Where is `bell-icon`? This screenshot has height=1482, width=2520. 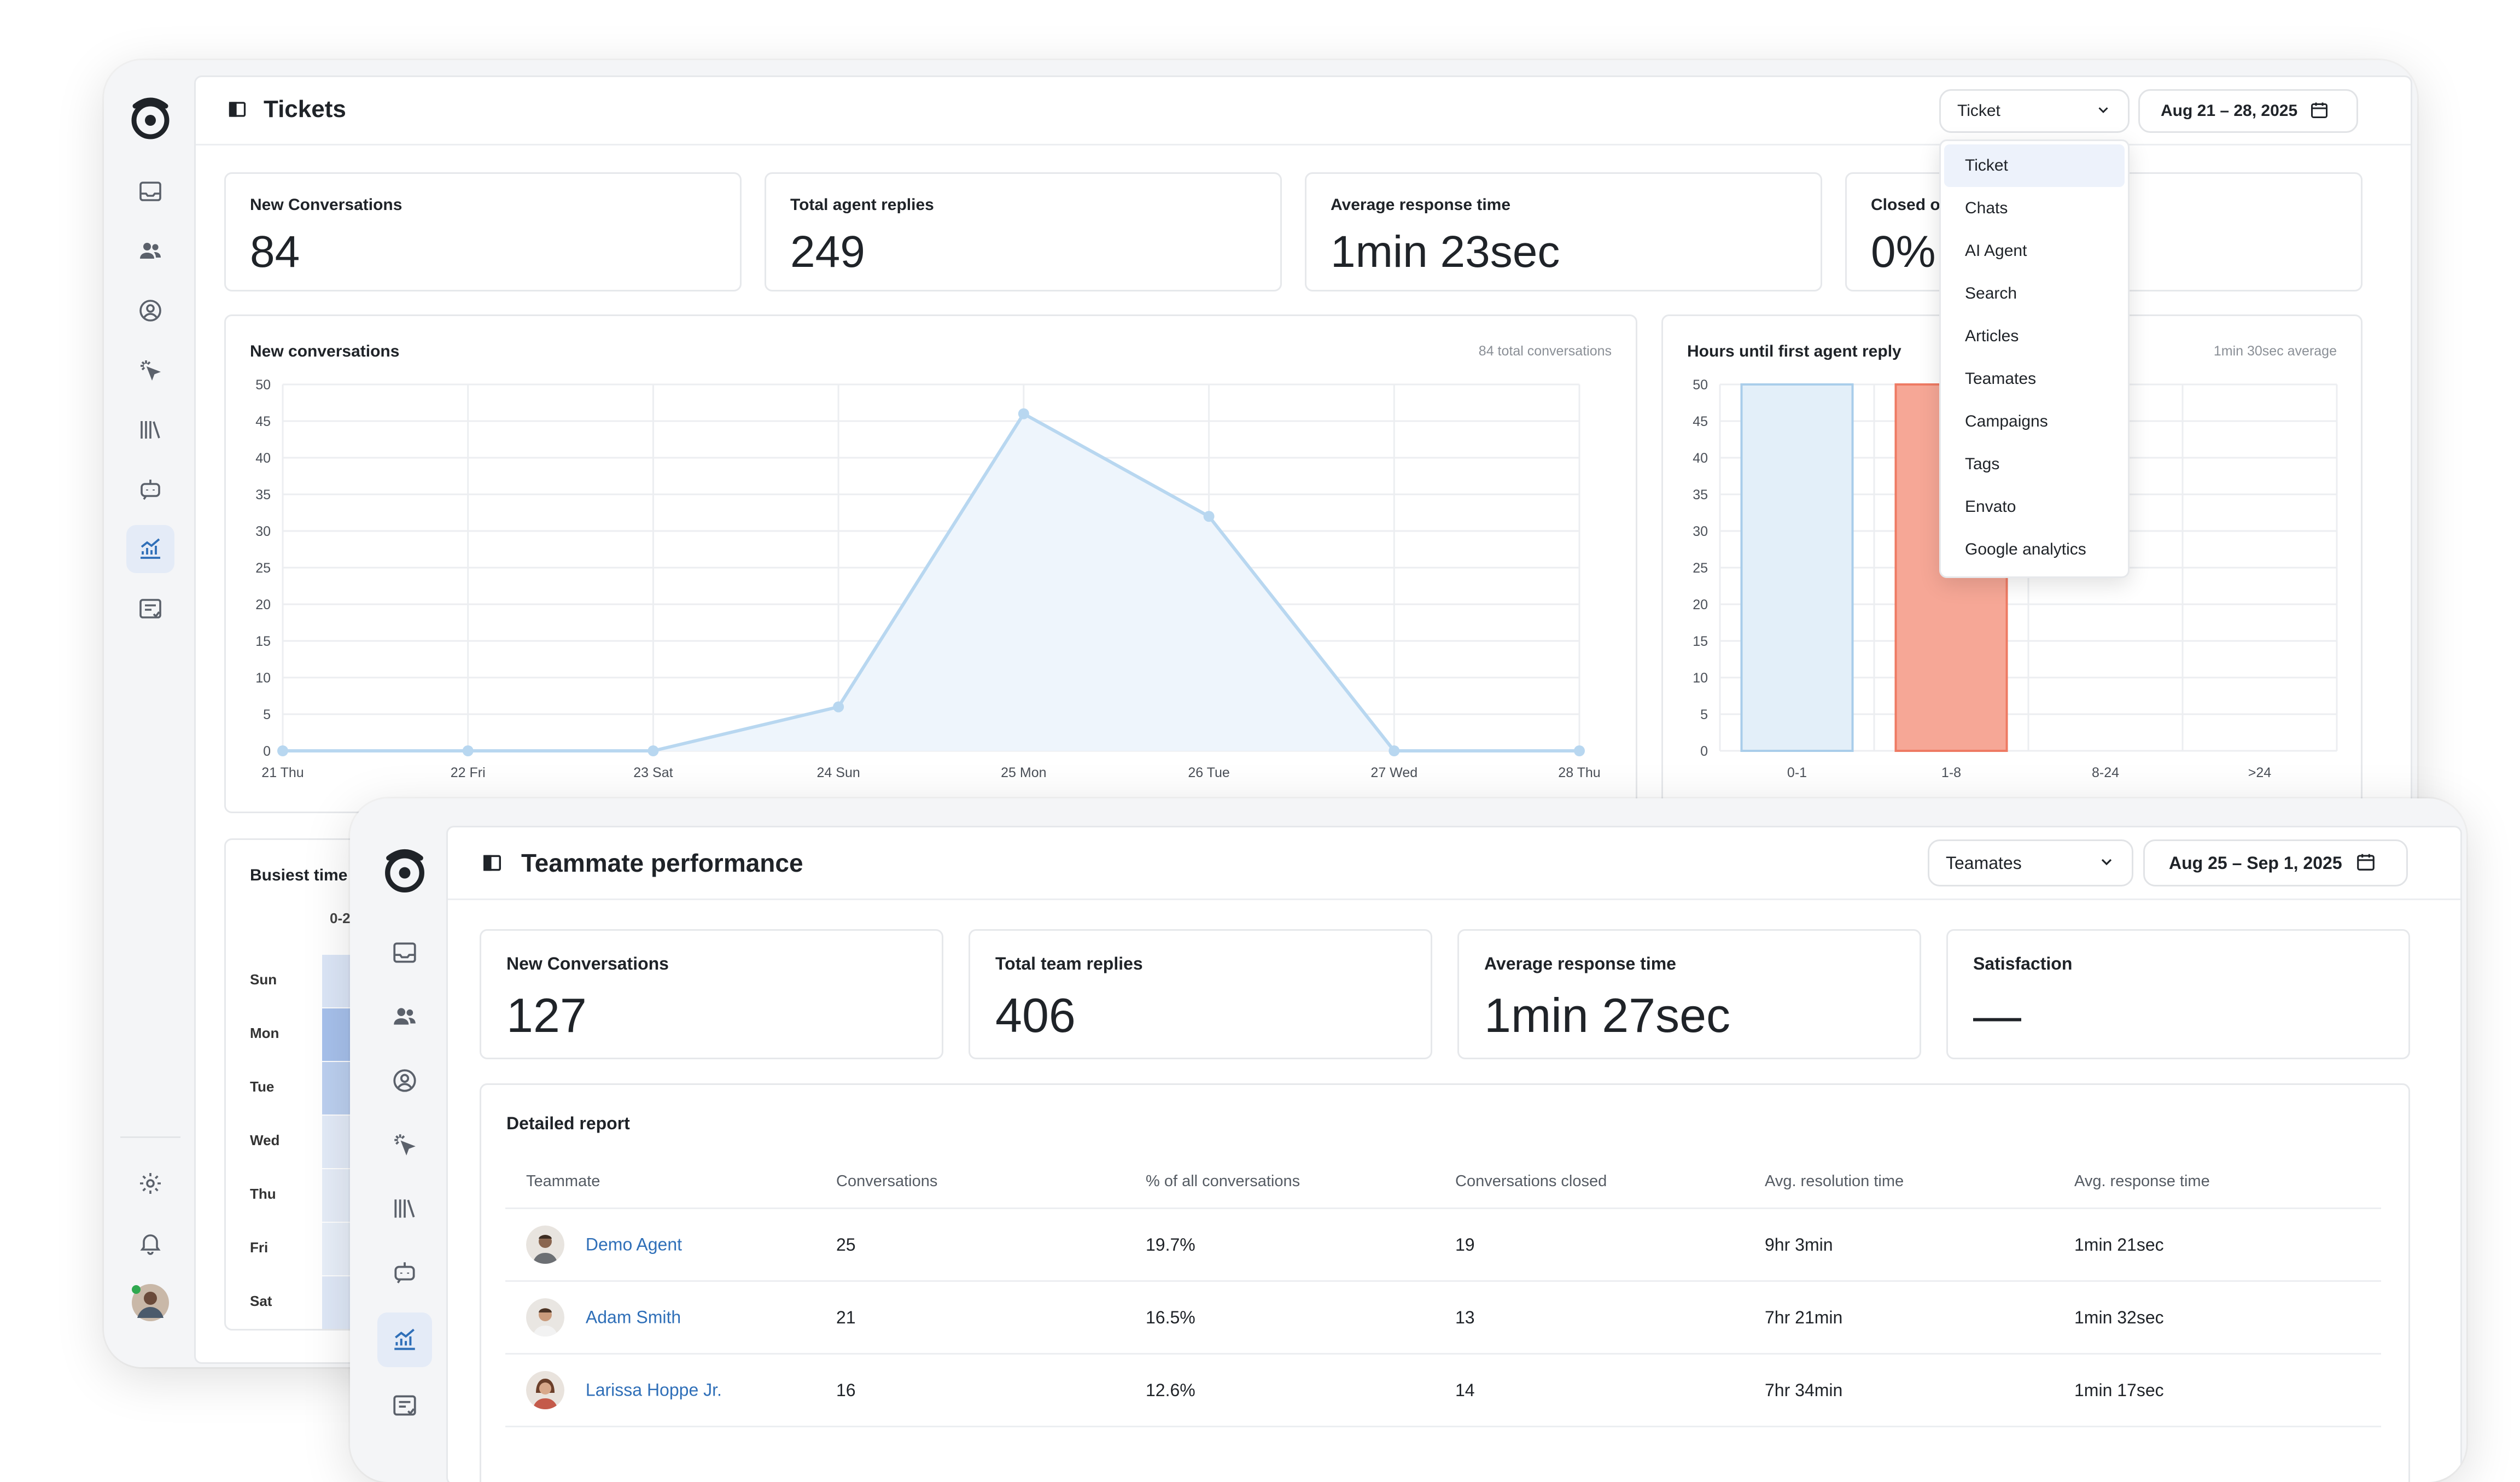
bell-icon is located at coordinates (150, 1243).